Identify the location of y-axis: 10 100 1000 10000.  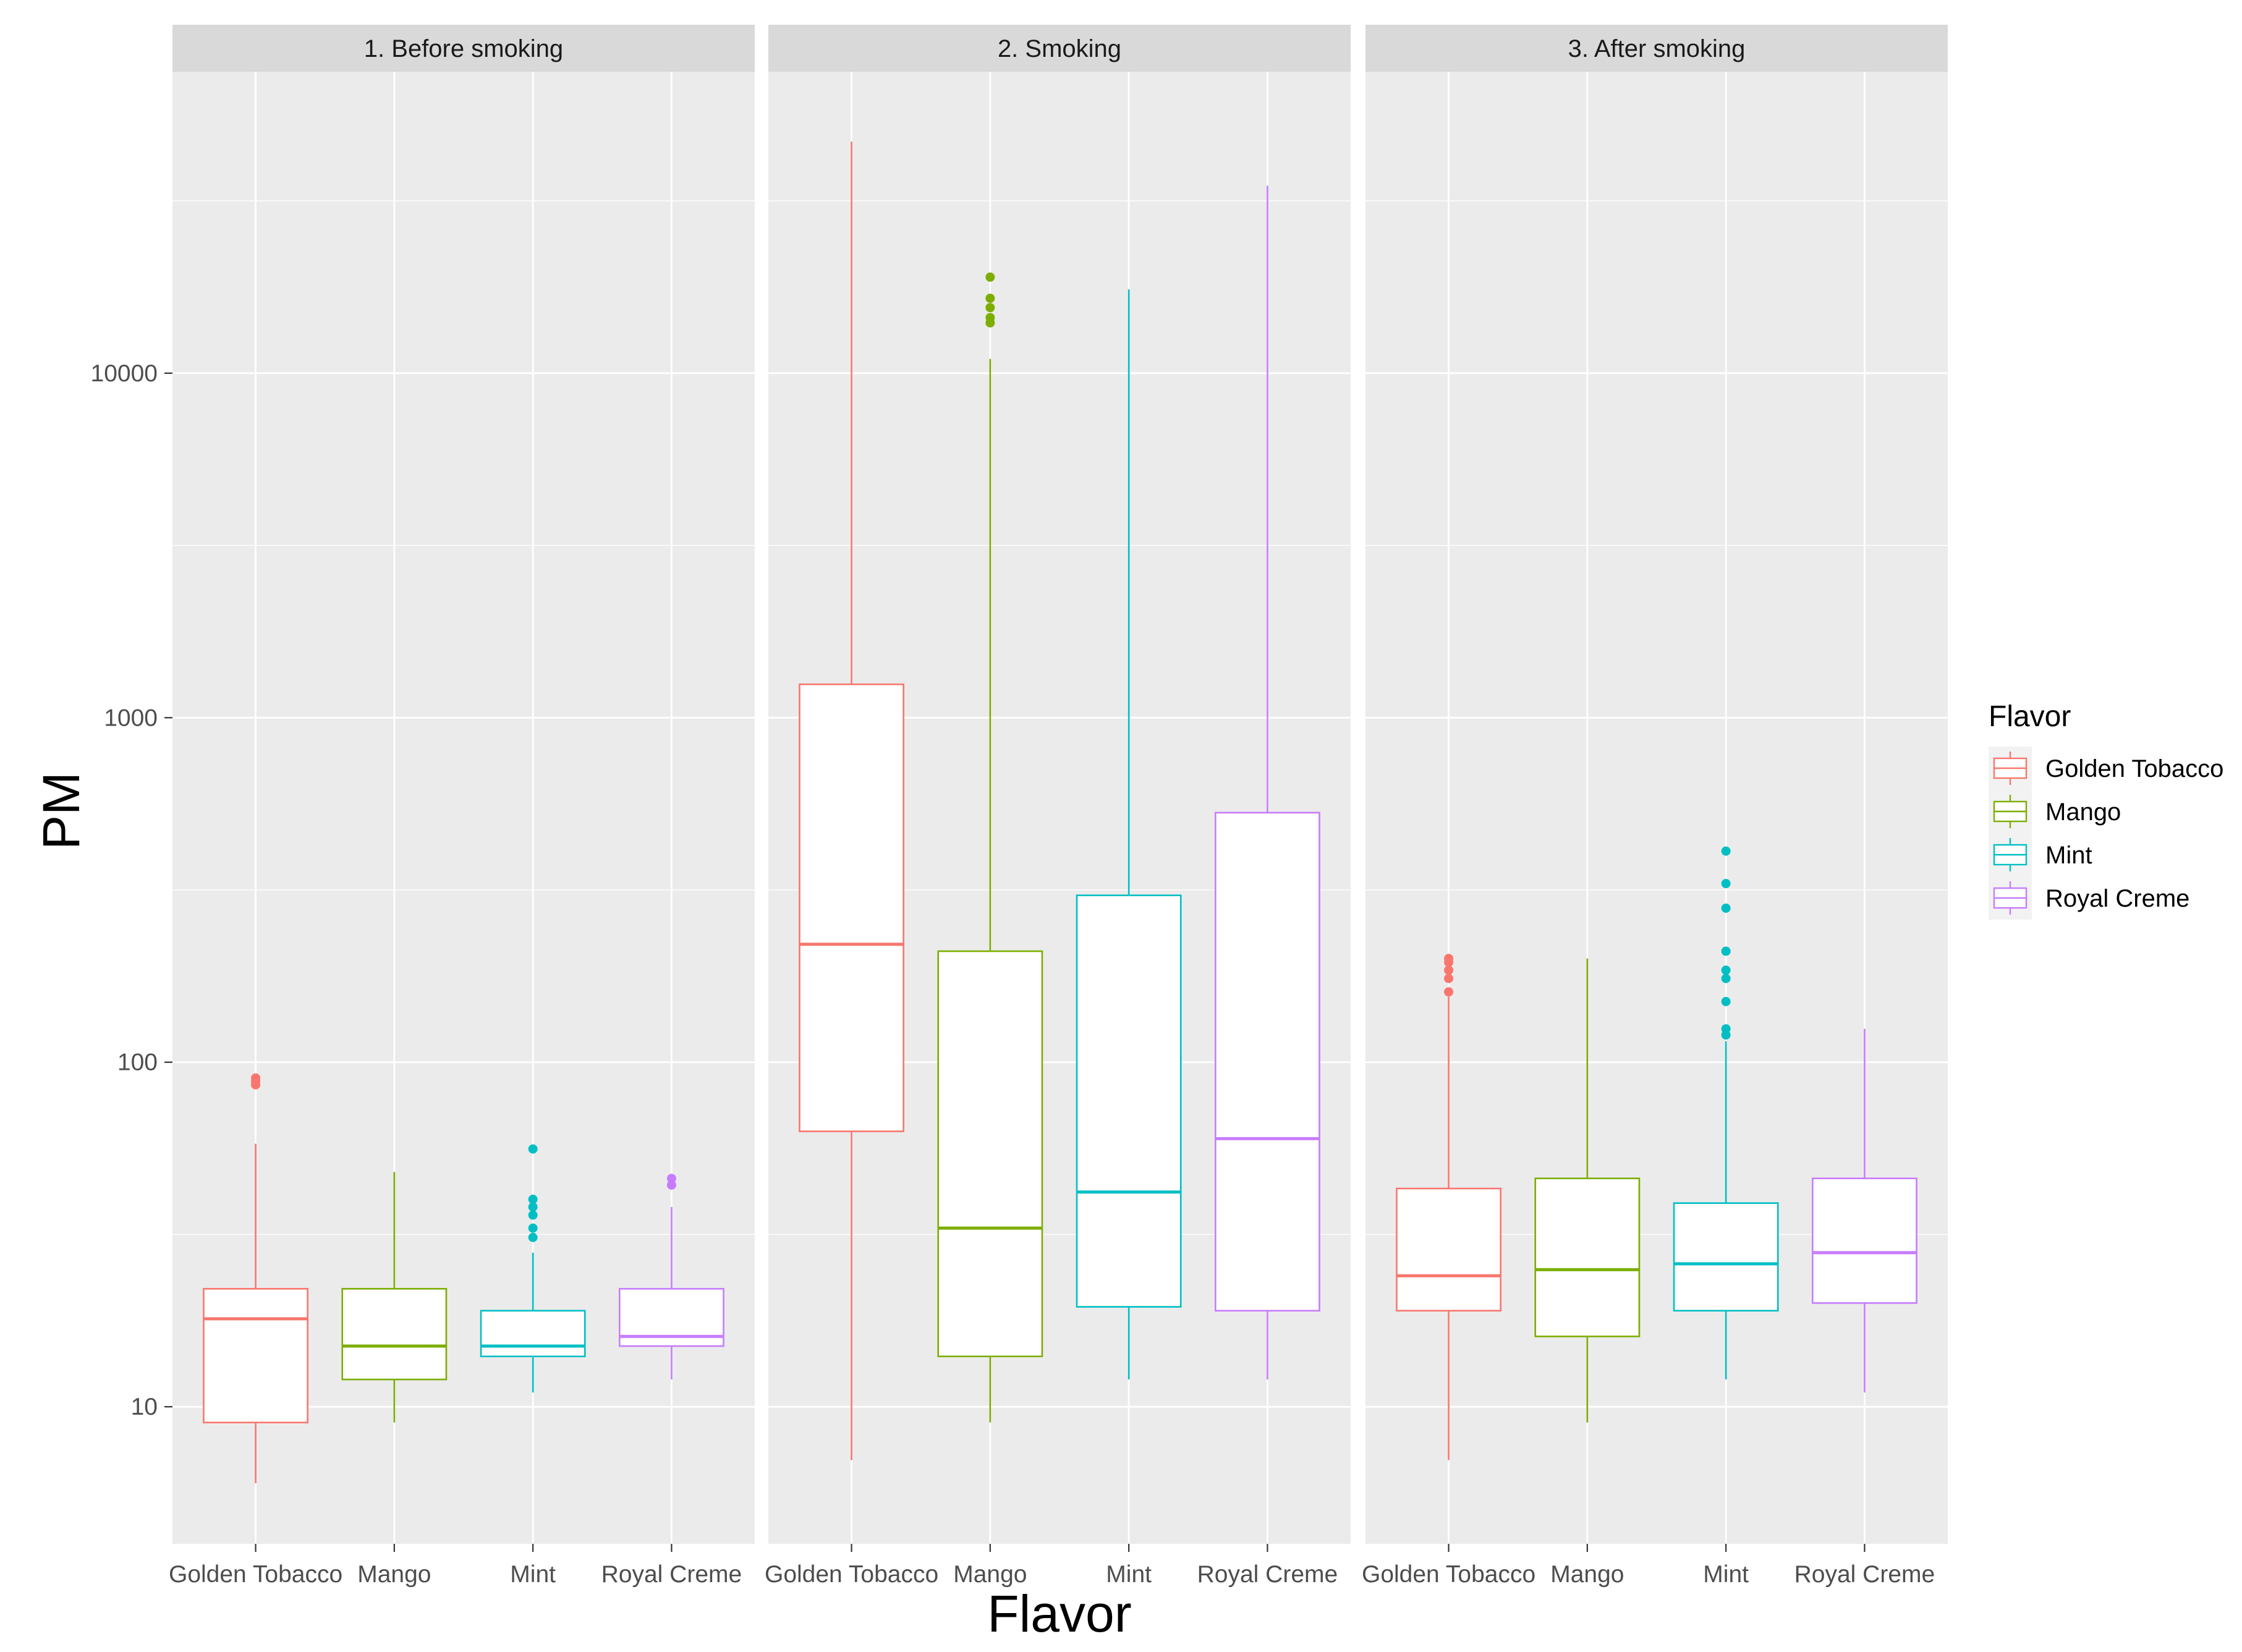
(131, 890).